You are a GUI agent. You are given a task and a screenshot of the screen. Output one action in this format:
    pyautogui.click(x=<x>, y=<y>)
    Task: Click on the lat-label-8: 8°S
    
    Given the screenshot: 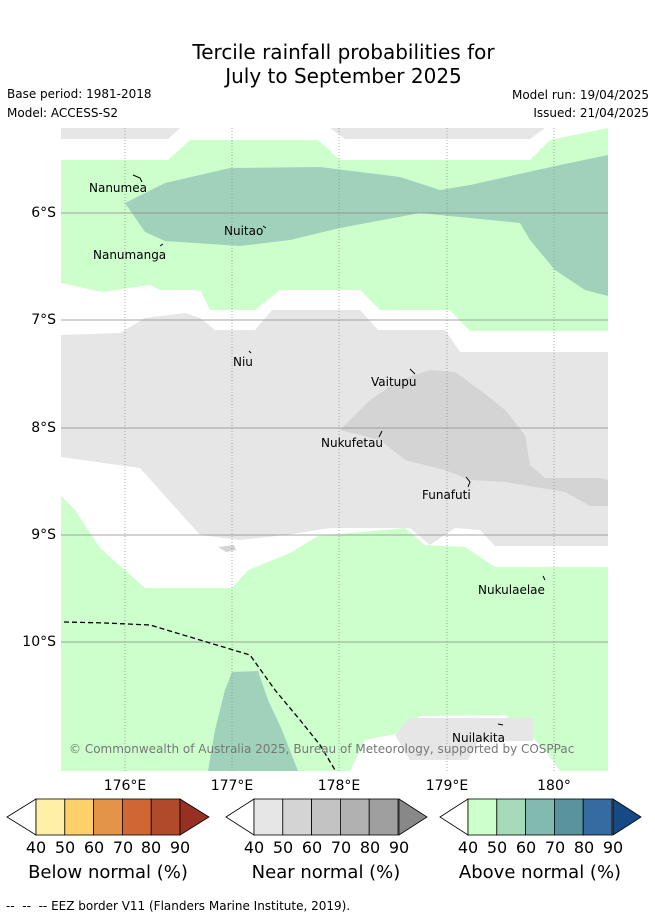 What is the action you would take?
    pyautogui.click(x=43, y=428)
    